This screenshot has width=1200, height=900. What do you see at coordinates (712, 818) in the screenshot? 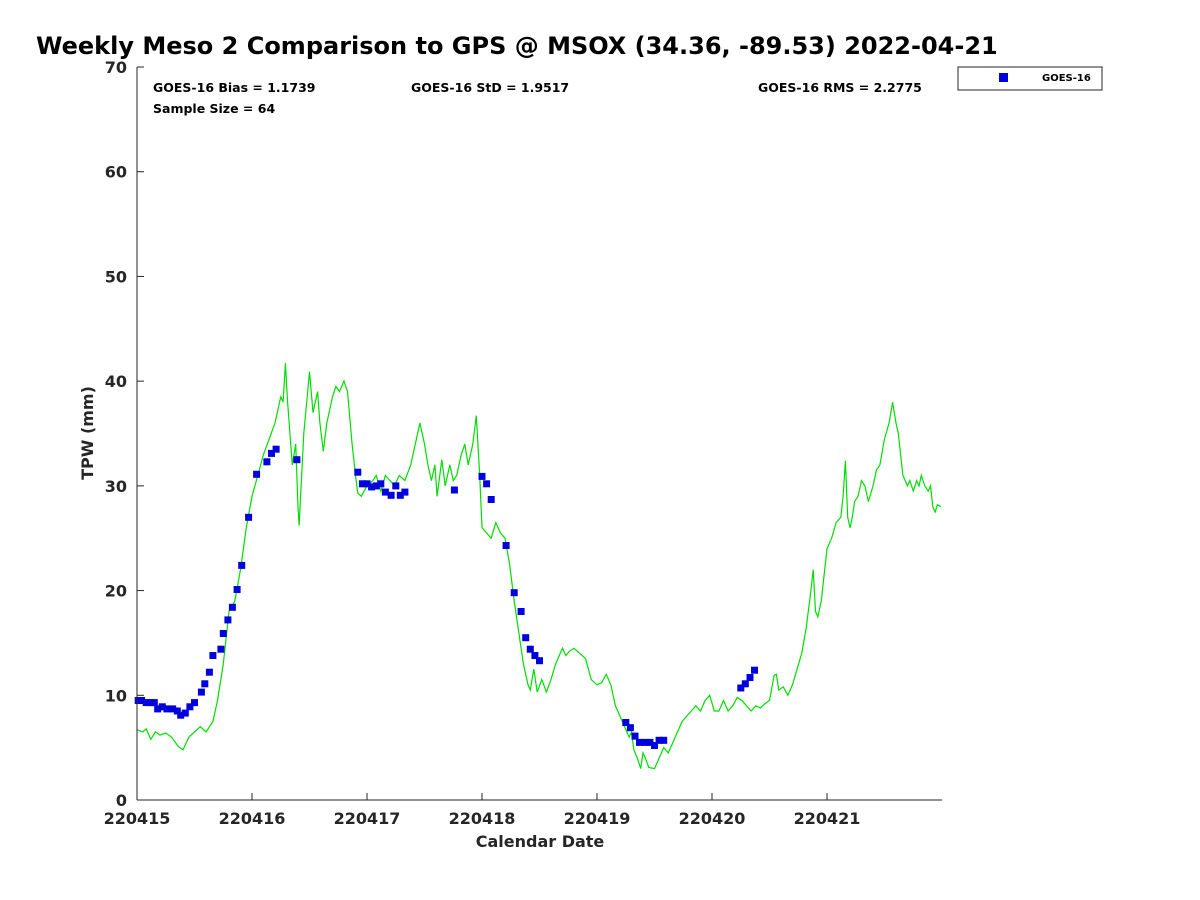
I see `x-tick-label: 220420` at bounding box center [712, 818].